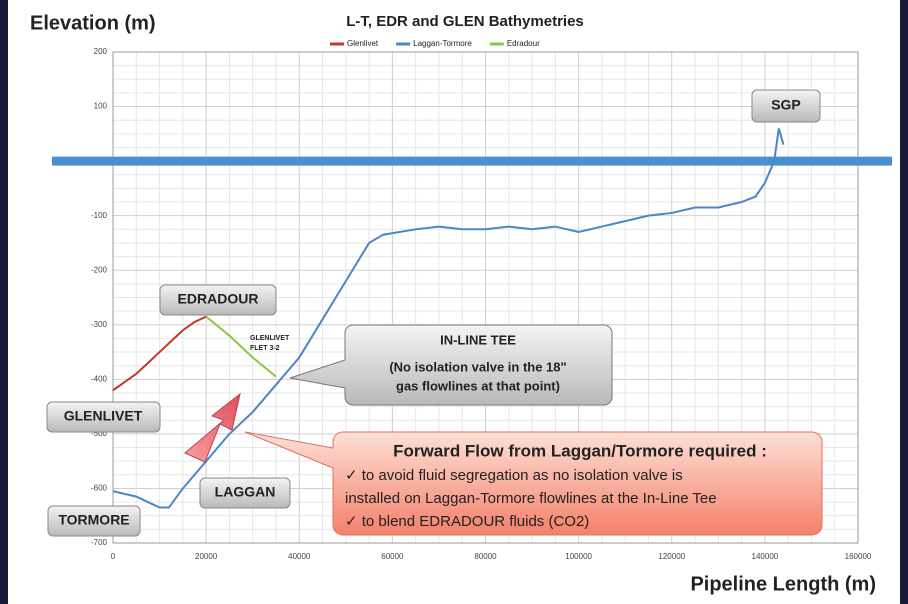 The image size is (908, 604). What do you see at coordinates (206, 556) in the screenshot?
I see `x-tick-label: 20000` at bounding box center [206, 556].